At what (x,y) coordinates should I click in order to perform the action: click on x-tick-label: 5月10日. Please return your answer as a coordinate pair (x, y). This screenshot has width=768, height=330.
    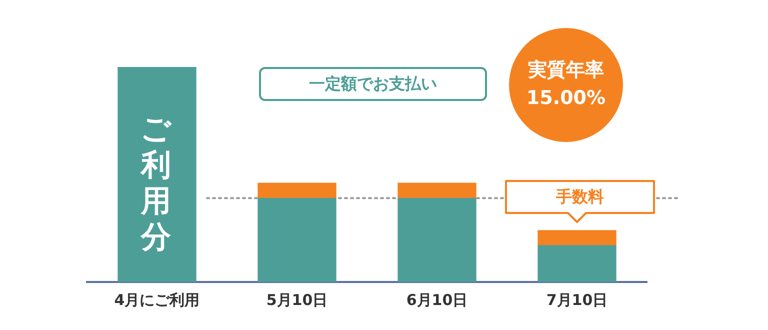
    Looking at the image, I should click on (297, 299).